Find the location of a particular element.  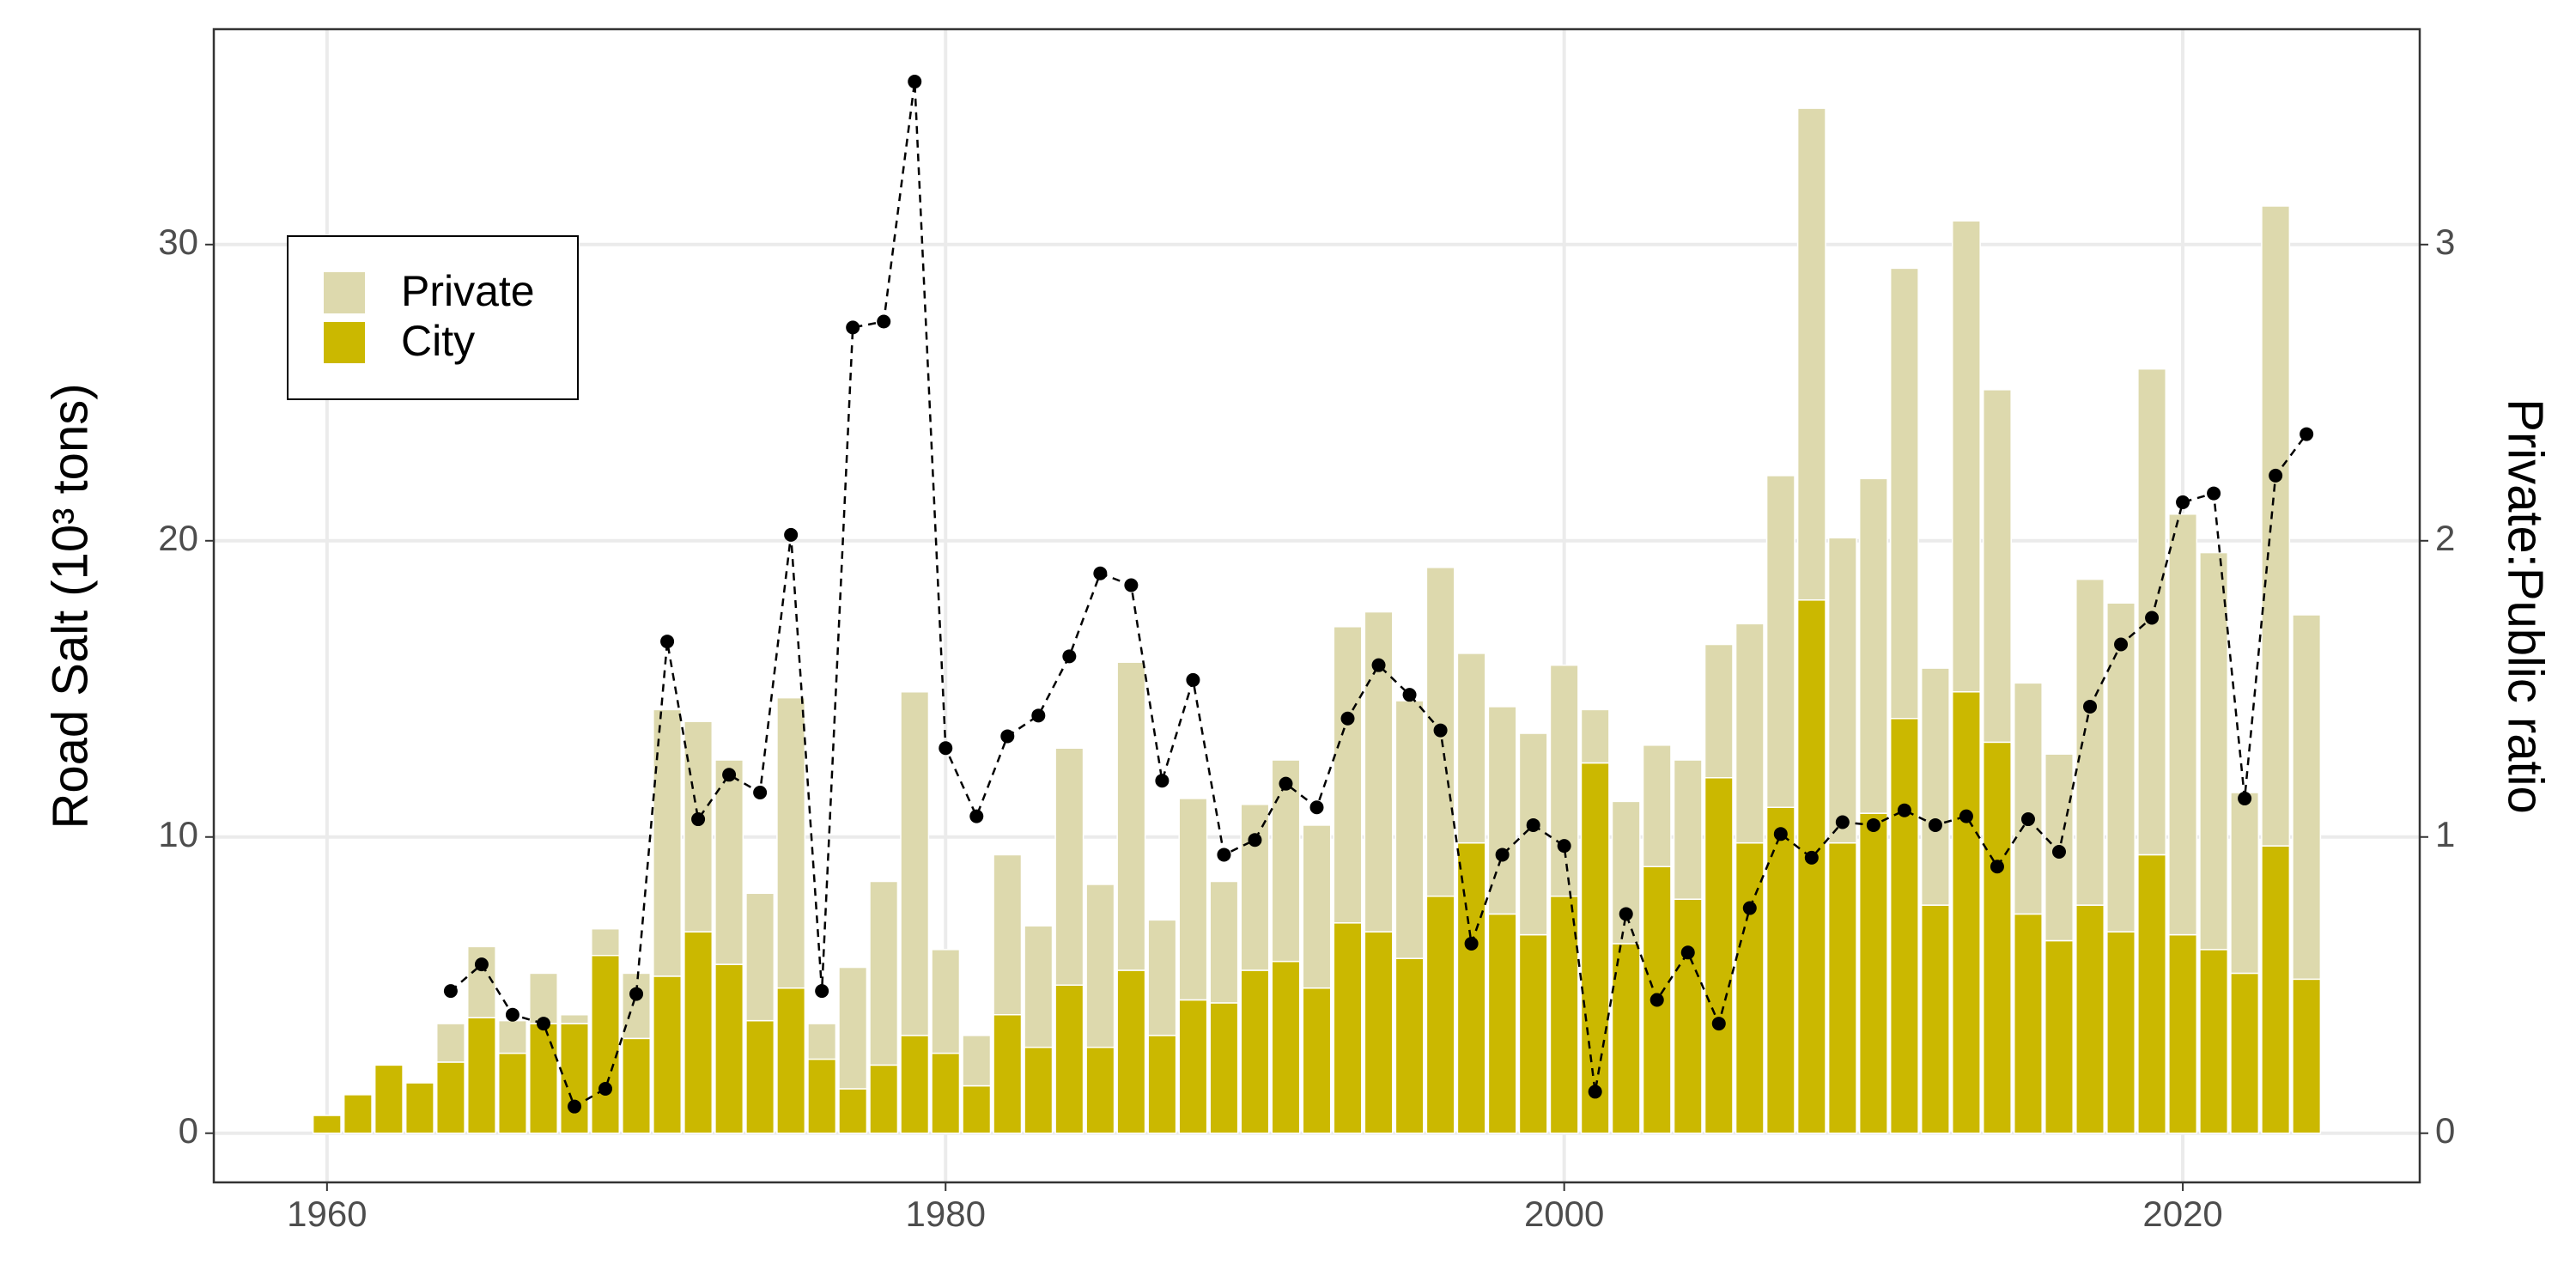

y2-tick-label: 2 is located at coordinates (2445, 538).